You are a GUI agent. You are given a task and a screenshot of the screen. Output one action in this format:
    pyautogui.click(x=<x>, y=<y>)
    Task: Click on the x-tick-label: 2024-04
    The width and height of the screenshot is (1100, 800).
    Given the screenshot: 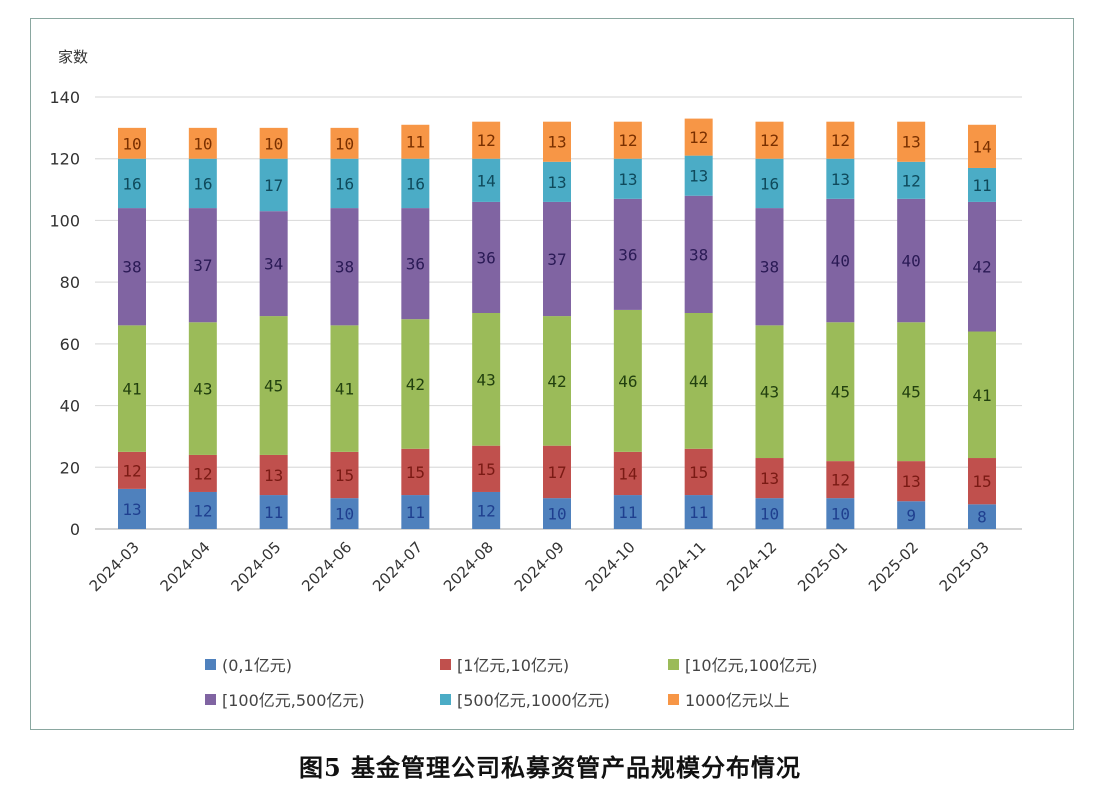 What is the action you would take?
    pyautogui.click(x=185, y=566)
    